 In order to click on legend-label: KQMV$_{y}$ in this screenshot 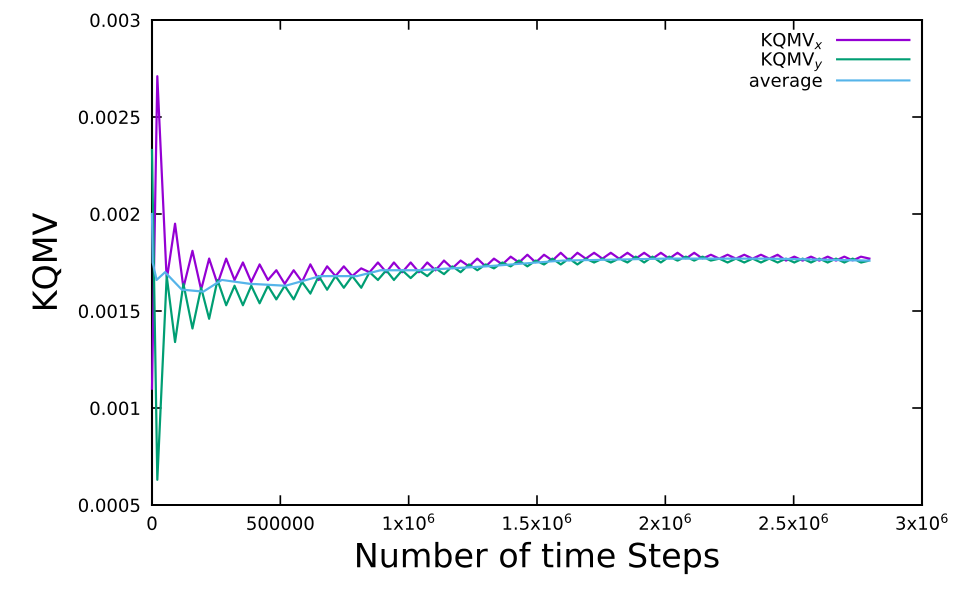, I will do `click(792, 62)`.